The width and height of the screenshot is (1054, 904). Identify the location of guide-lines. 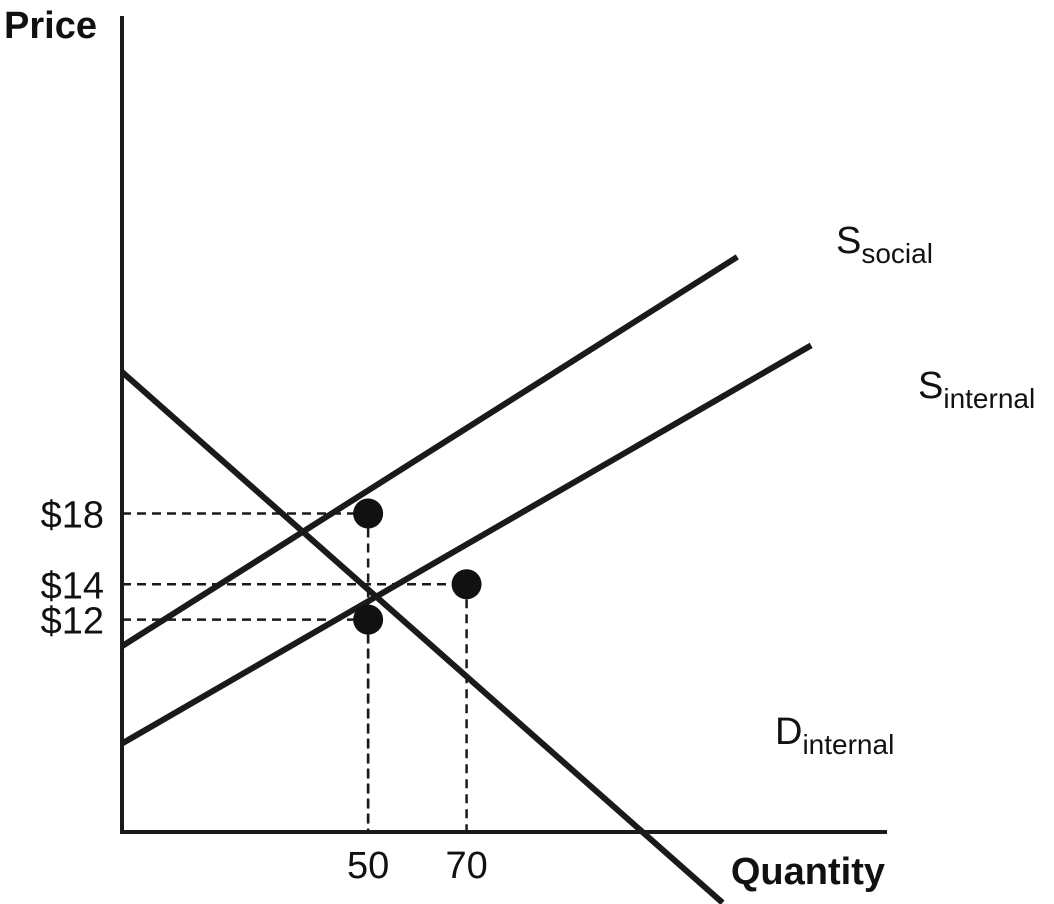
(295, 672).